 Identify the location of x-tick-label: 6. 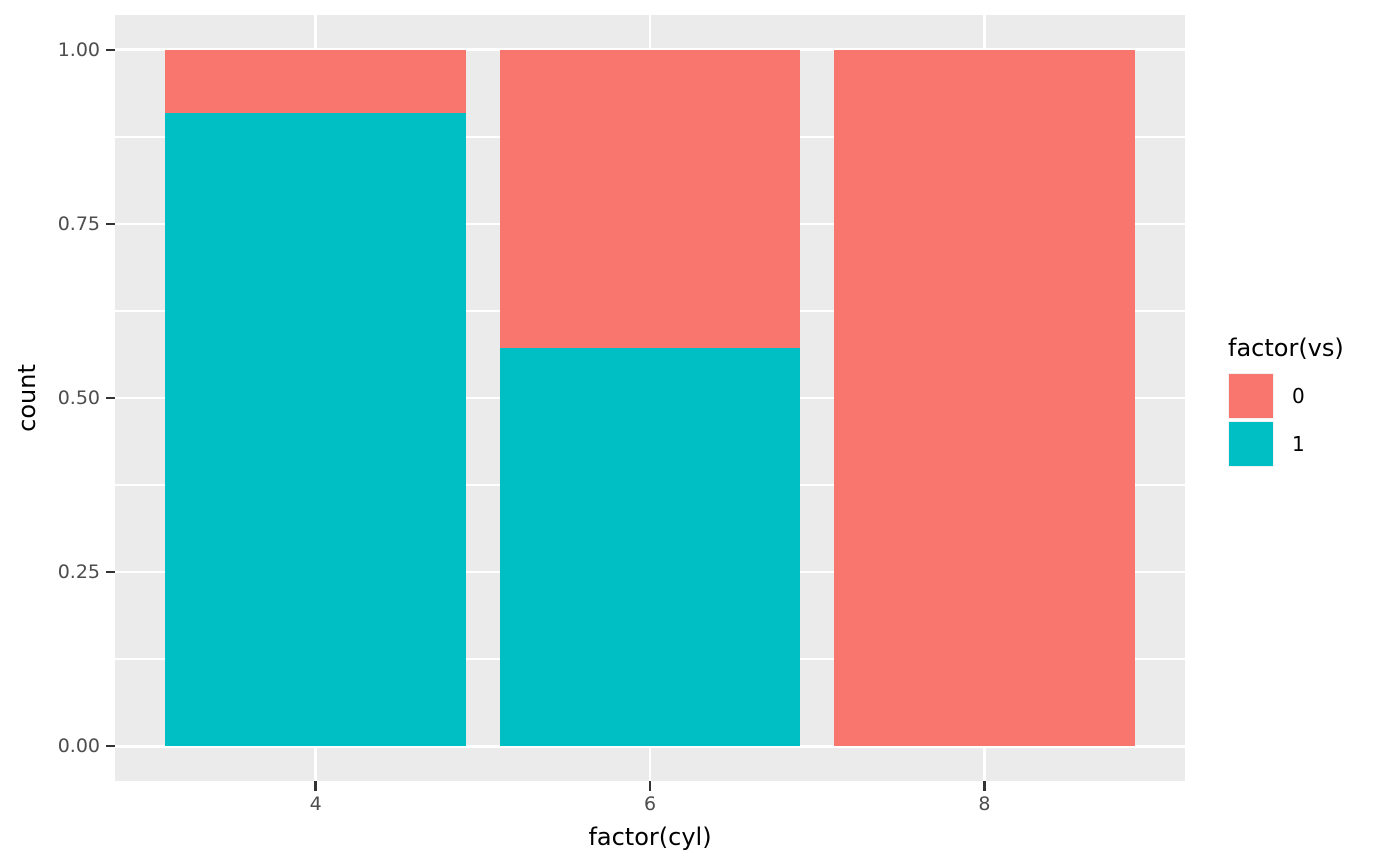
(650, 804).